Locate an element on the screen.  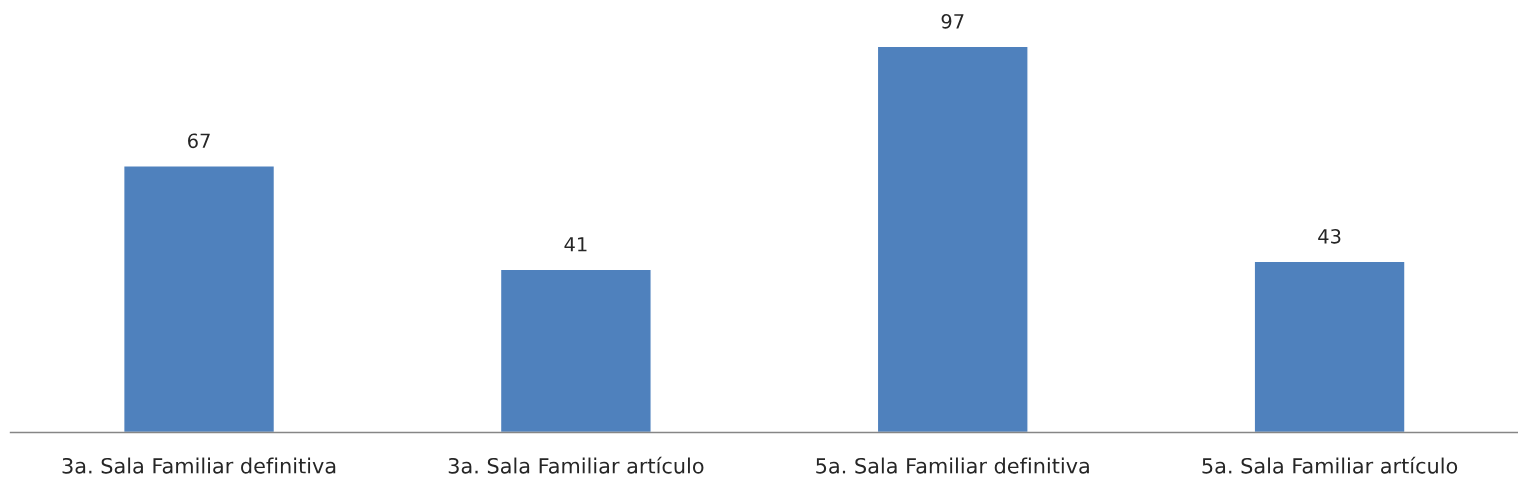
data-label: 67 is located at coordinates (199, 141).